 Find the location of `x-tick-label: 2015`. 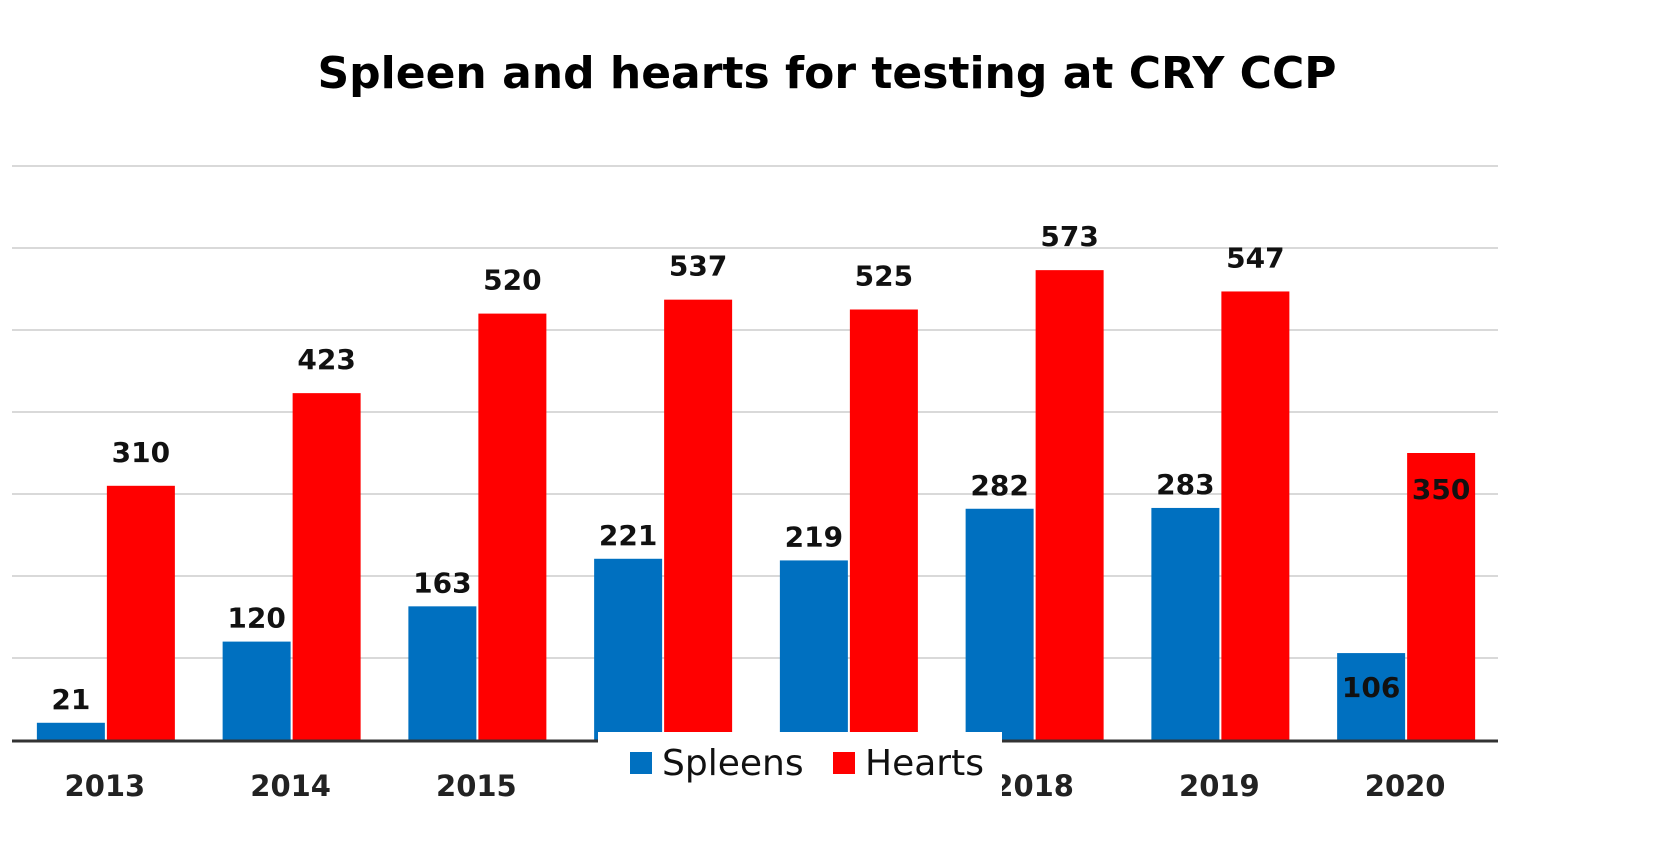

x-tick-label: 2015 is located at coordinates (476, 786).